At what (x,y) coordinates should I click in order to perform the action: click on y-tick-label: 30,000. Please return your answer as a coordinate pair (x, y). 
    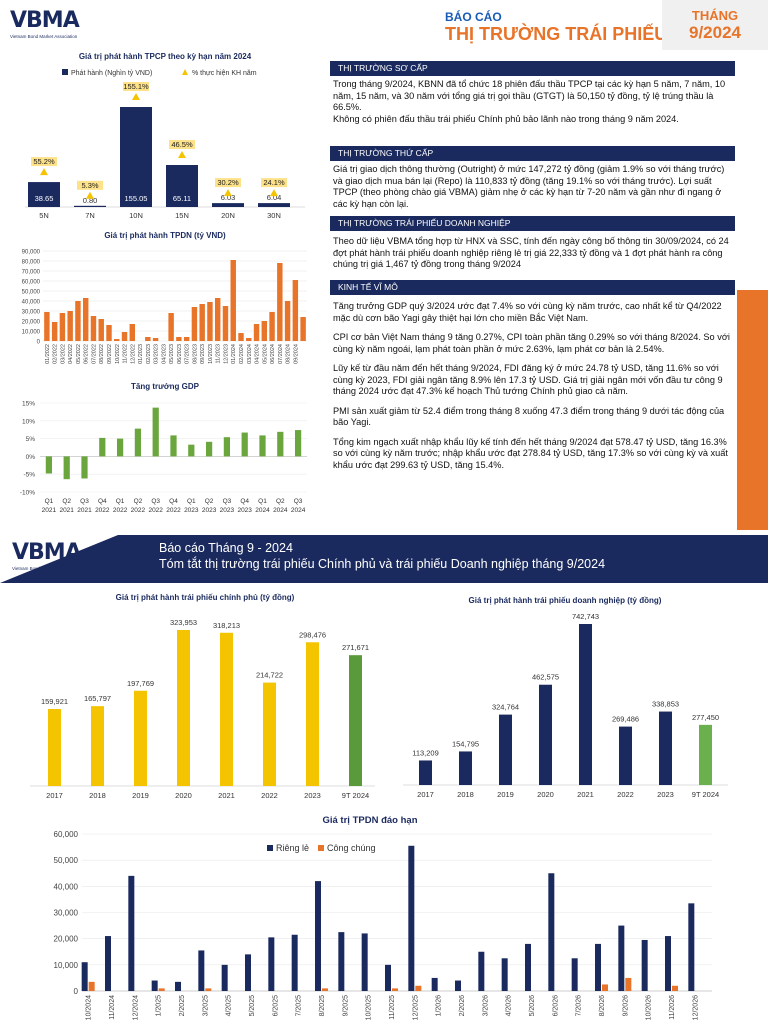
    Looking at the image, I should click on (66, 913).